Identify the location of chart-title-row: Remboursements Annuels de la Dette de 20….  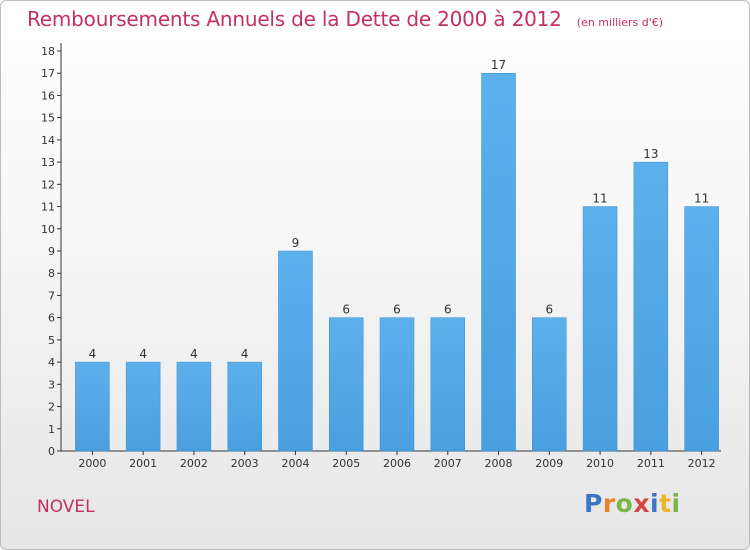
(345, 19).